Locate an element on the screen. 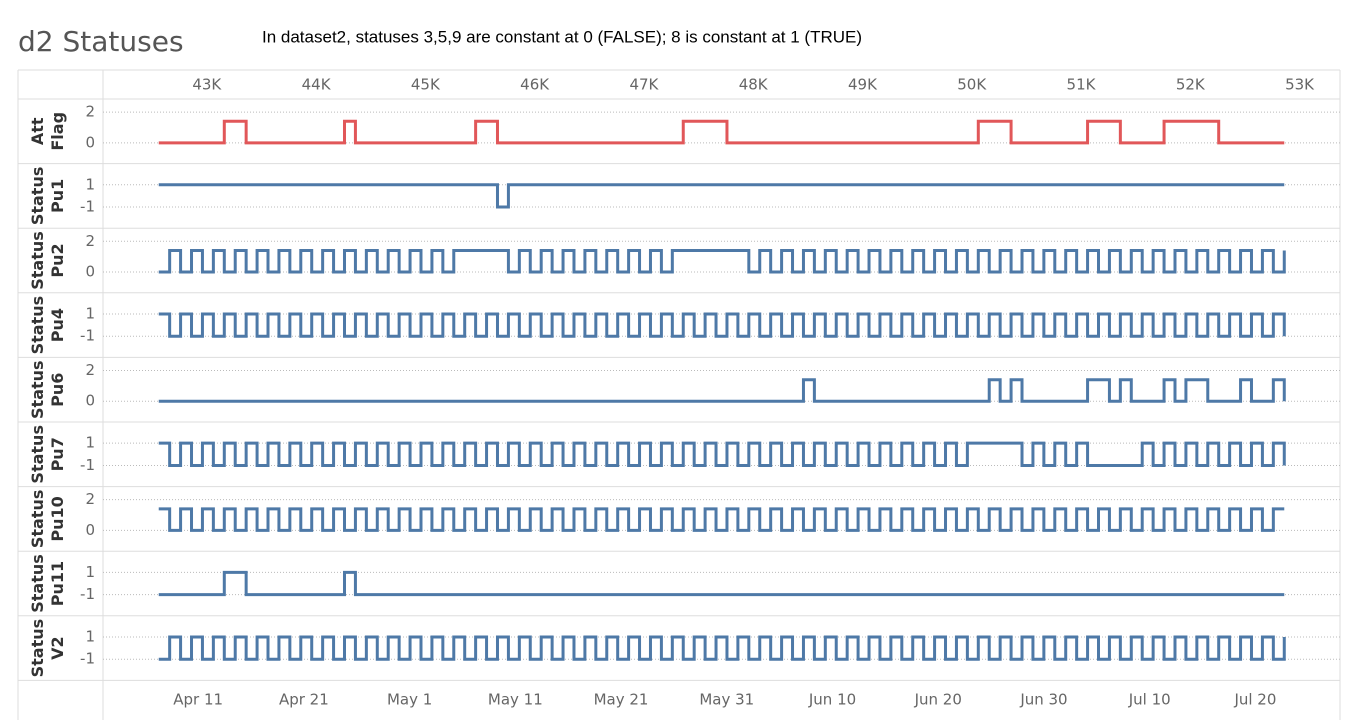 The width and height of the screenshot is (1361, 727). panel-label: AttFlag is located at coordinates (47, 131).